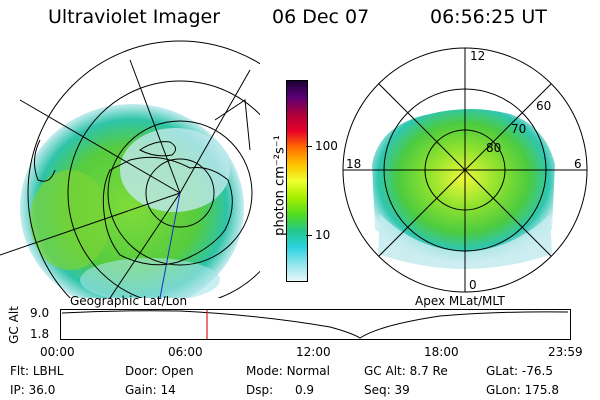 This screenshot has width=600, height=400. I want to click on altitude-timeline, so click(315, 324).